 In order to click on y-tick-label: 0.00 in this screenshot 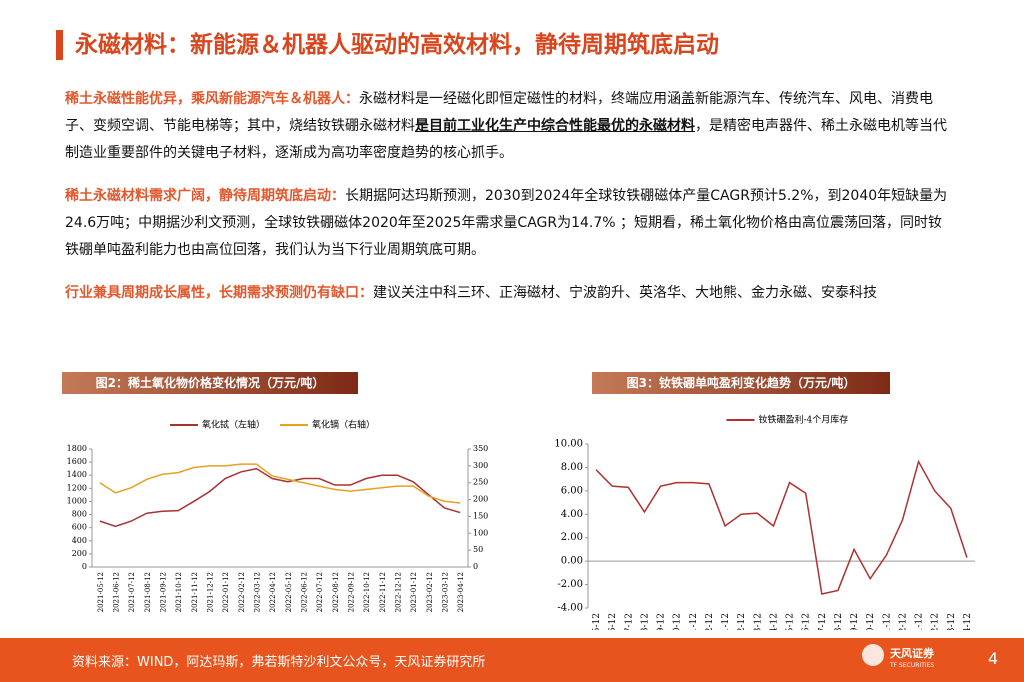, I will do `click(572, 561)`.